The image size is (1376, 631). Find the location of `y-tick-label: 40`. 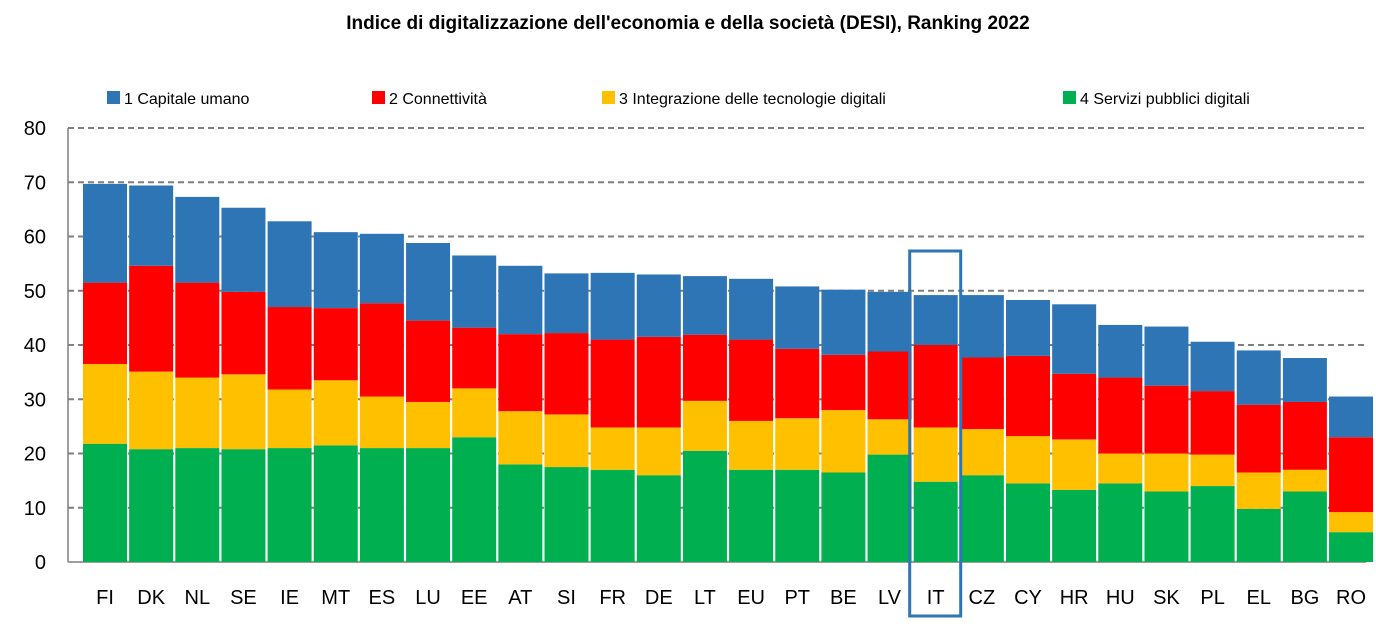

y-tick-label: 40 is located at coordinates (35, 346).